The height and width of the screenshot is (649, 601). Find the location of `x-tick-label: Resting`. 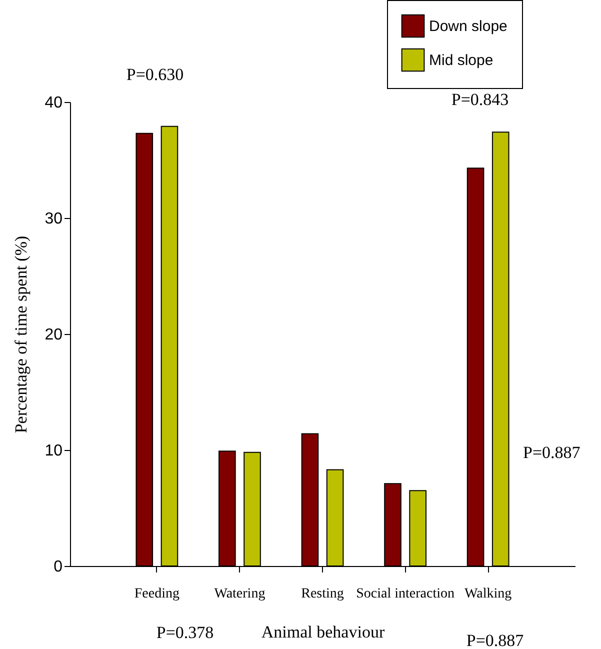

x-tick-label: Resting is located at coordinates (322, 594).